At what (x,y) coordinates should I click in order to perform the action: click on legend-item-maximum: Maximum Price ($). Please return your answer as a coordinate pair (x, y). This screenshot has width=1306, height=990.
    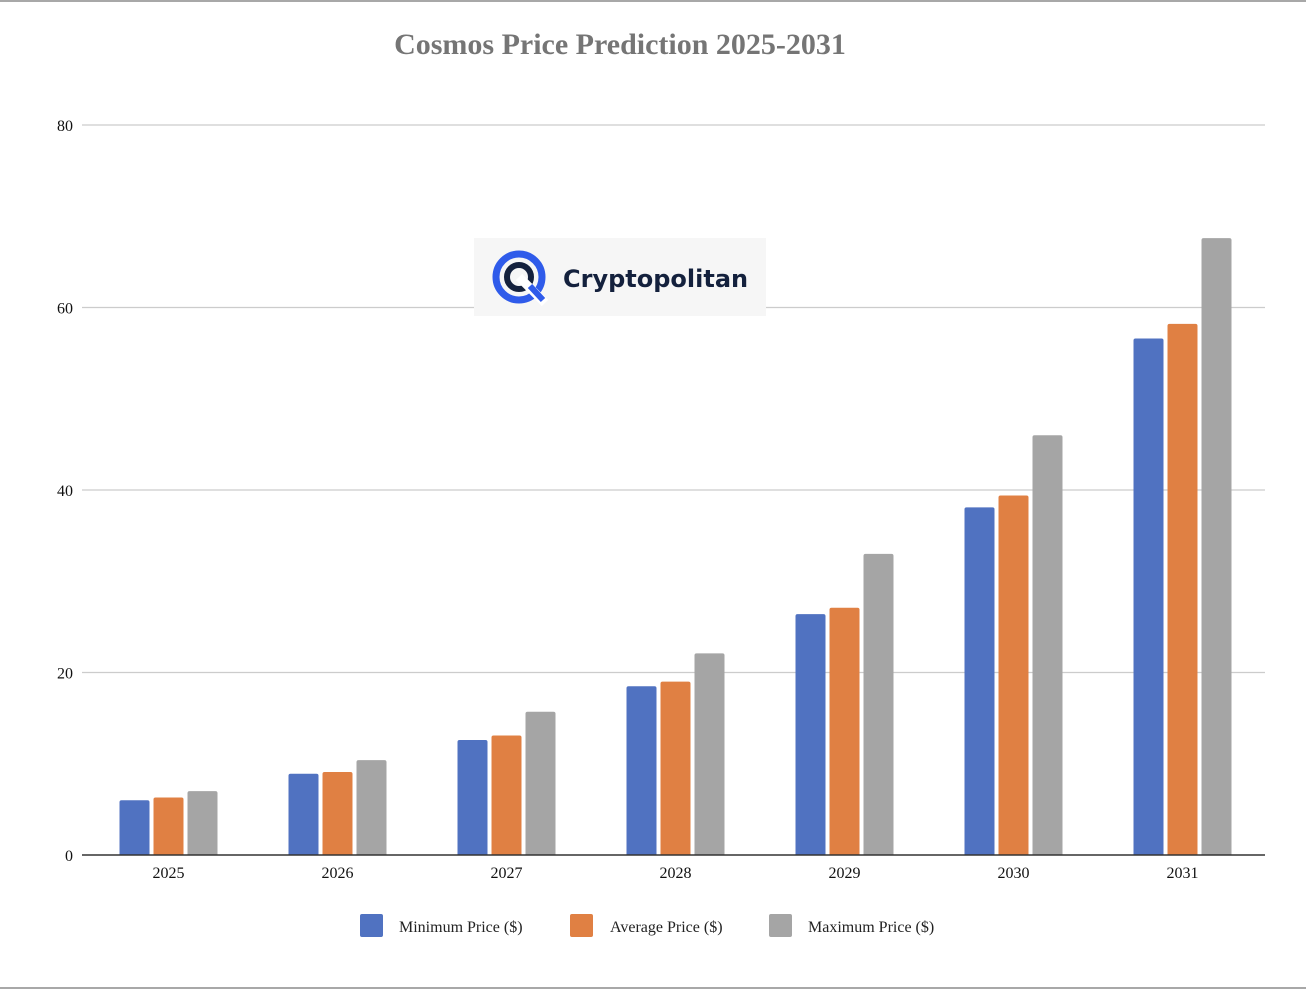
    Looking at the image, I should click on (851, 925).